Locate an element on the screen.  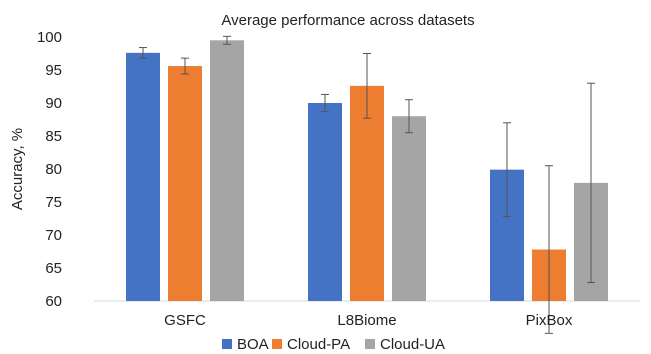
y-tick-label: 75 is located at coordinates (53, 202).